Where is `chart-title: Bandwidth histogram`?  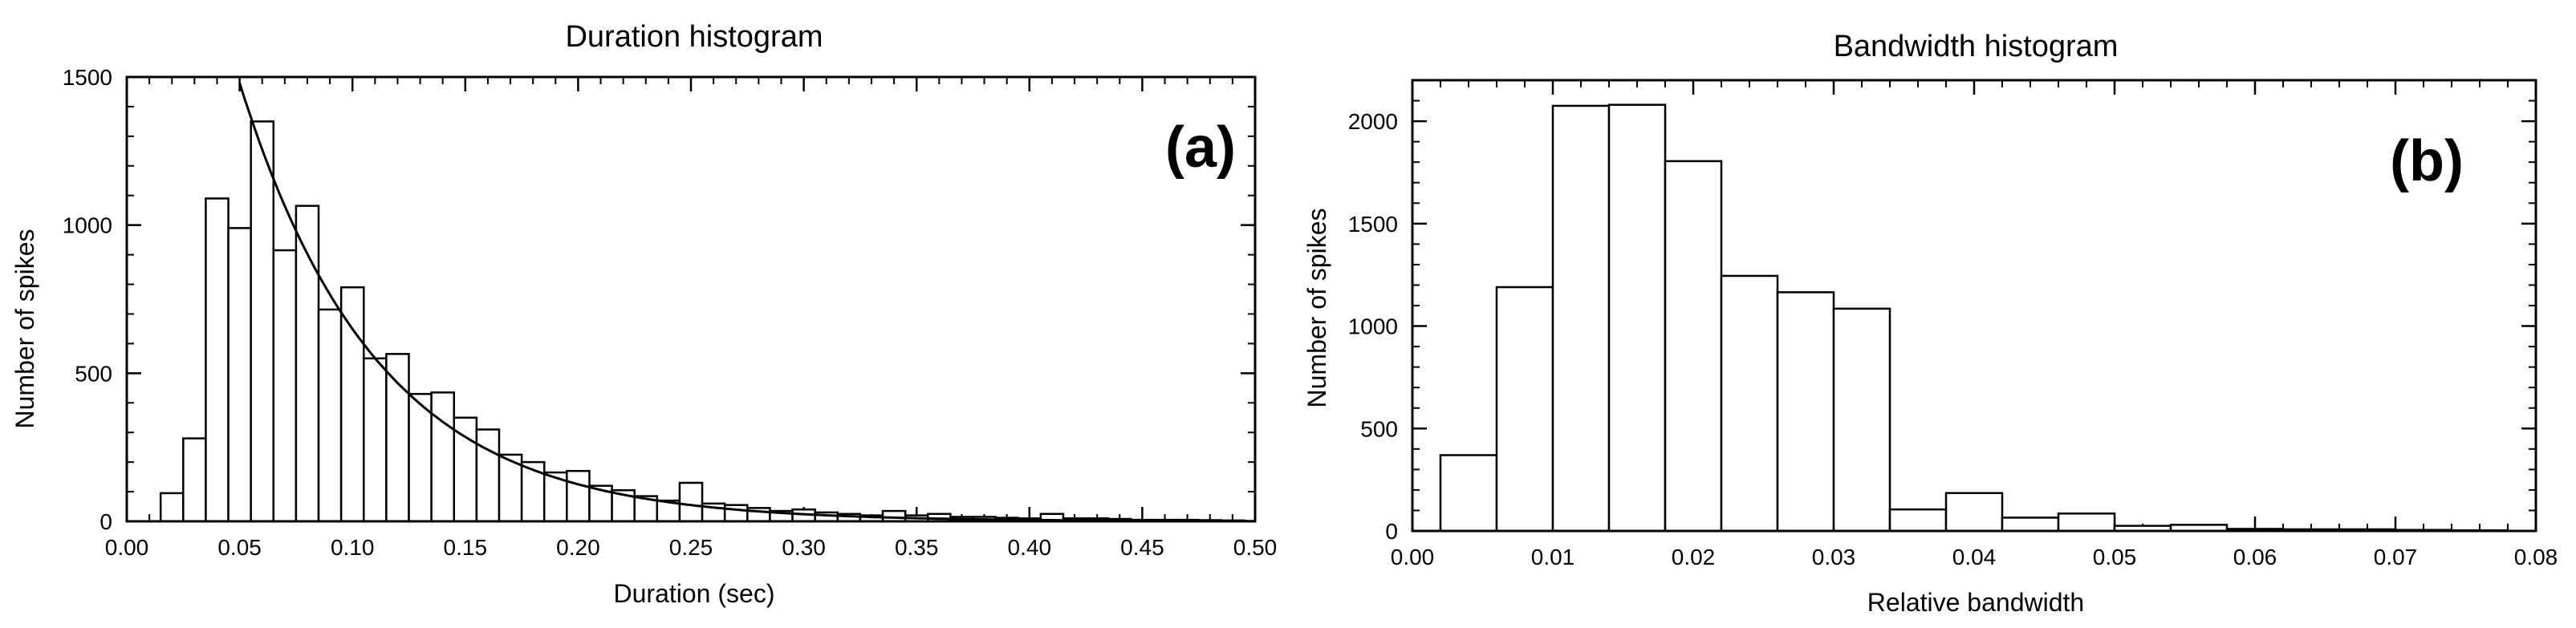 chart-title: Bandwidth histogram is located at coordinates (1976, 46).